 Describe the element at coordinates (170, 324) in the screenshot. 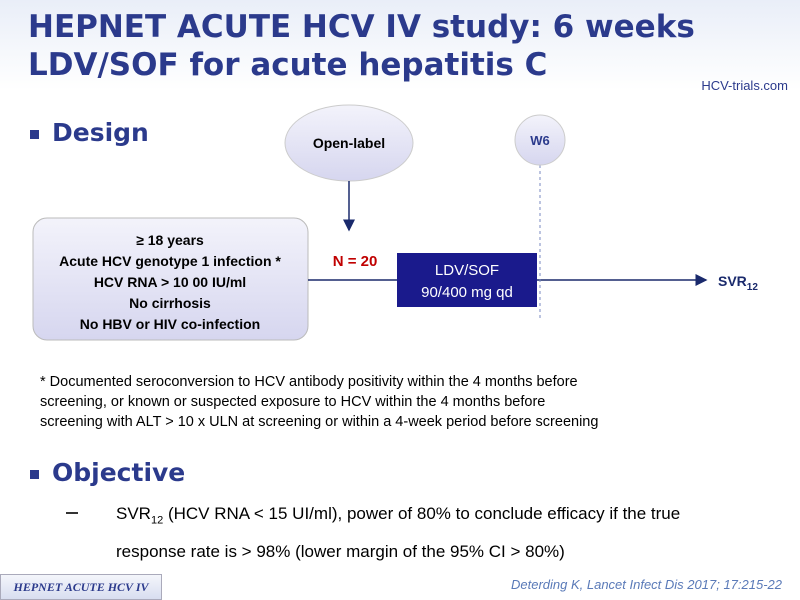

I see `inclusion-criterion: No HBV or HIV co-infection` at that location.